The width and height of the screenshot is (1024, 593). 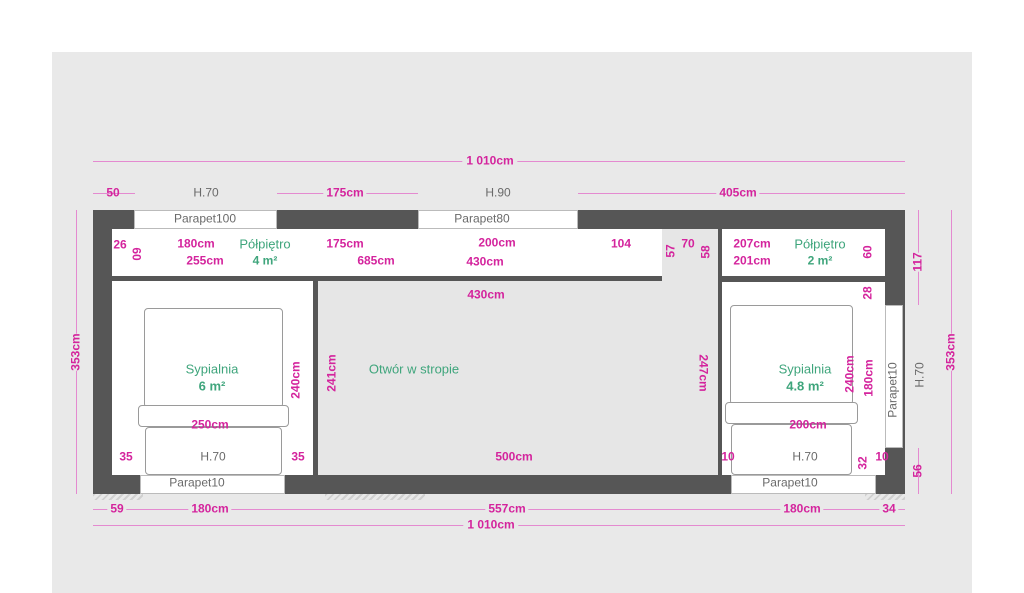 What do you see at coordinates (507, 509) in the screenshot?
I see `dim: 557cm` at bounding box center [507, 509].